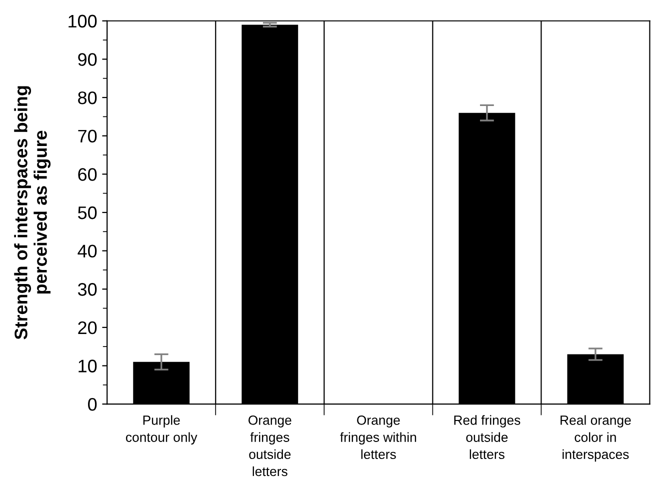 The width and height of the screenshot is (653, 497). Describe the element at coordinates (87, 174) in the screenshot. I see `y-tick-label: 60` at that location.